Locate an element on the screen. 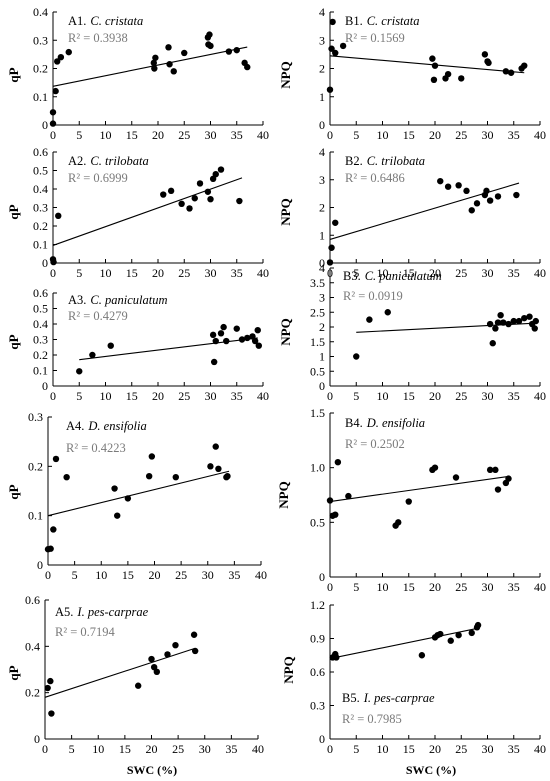  b4-r2-annotation: R² = 0.2502 is located at coordinates (375, 444).